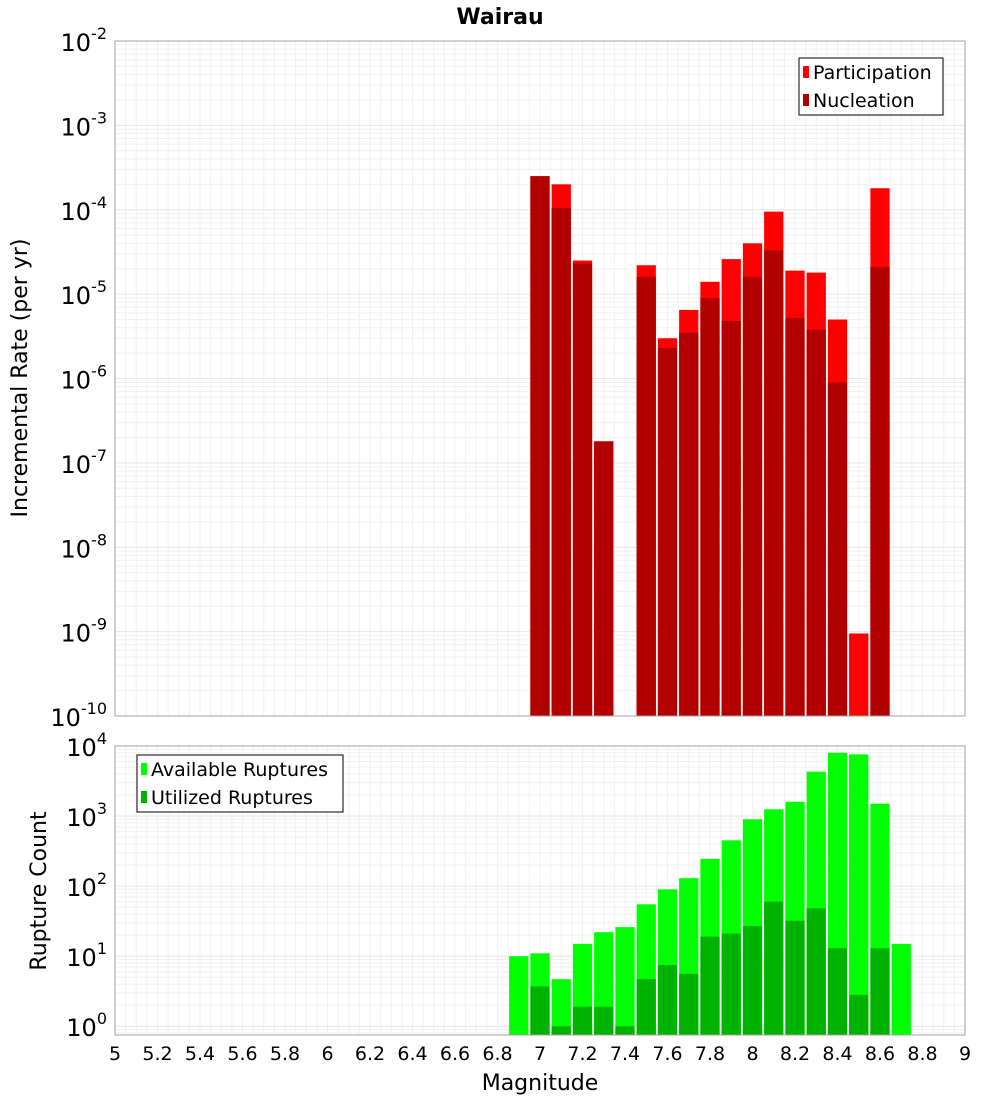 The width and height of the screenshot is (1000, 1100). I want to click on x-tick-label: 9, so click(965, 1054).